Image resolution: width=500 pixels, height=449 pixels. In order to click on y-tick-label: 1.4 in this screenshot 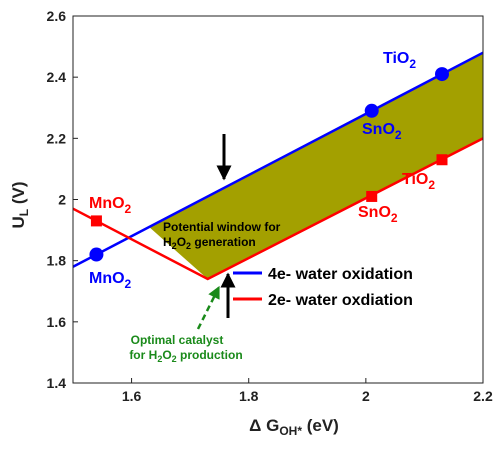, I will do `click(57, 383)`.